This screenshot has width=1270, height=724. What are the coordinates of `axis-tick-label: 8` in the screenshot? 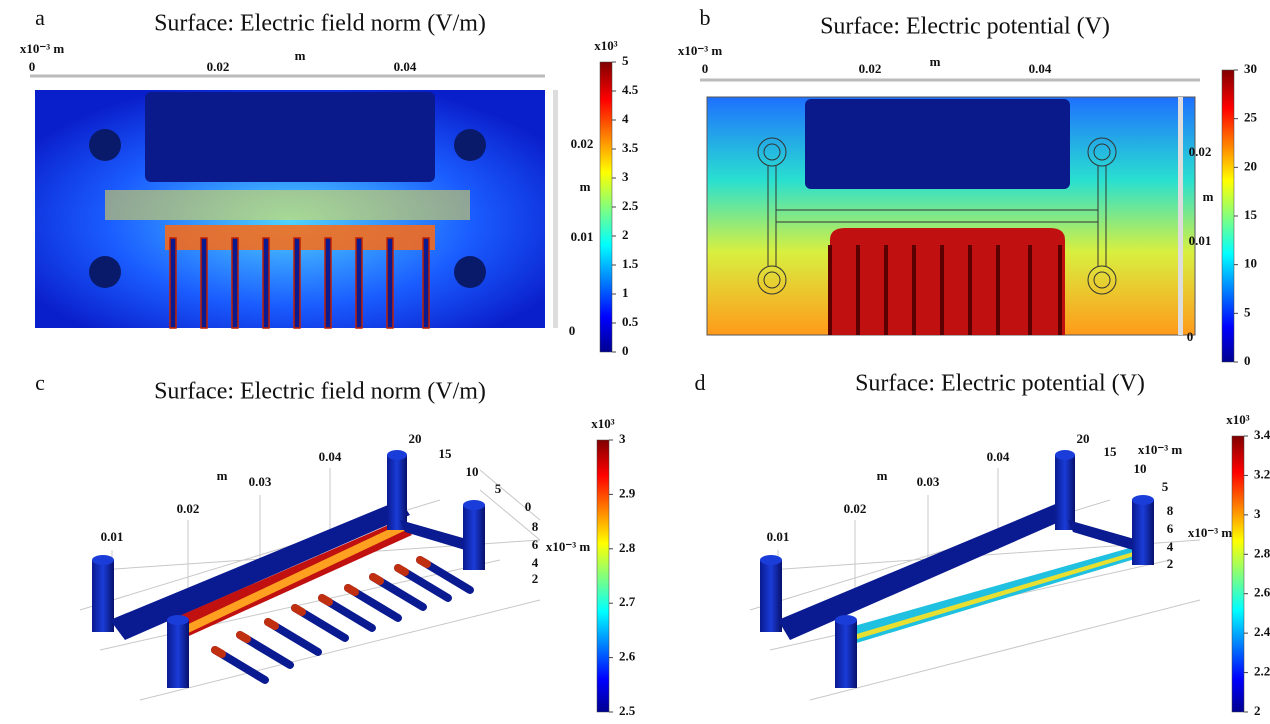 It's located at (535, 526).